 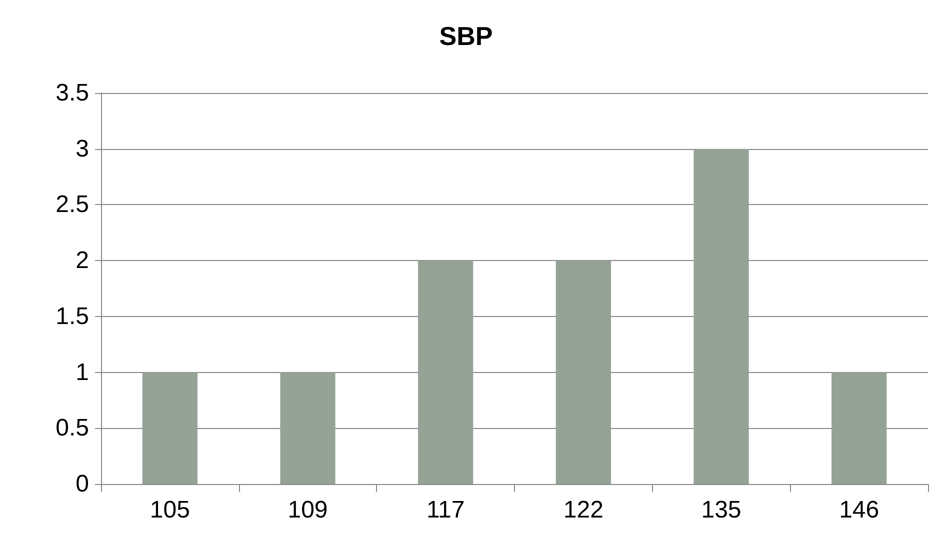 What do you see at coordinates (445, 510) in the screenshot?
I see `x-tick-label: 117` at bounding box center [445, 510].